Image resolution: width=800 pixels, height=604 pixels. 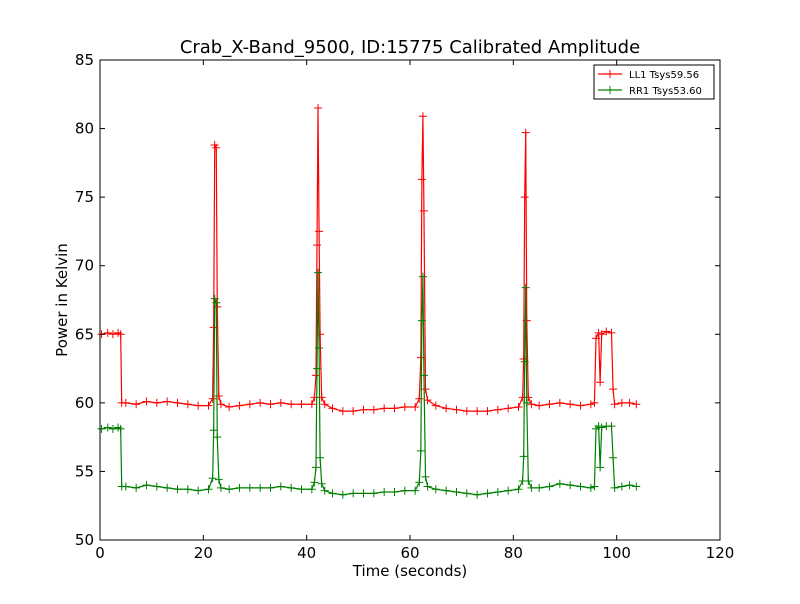 What do you see at coordinates (203, 553) in the screenshot?
I see `x-tick-label: 20` at bounding box center [203, 553].